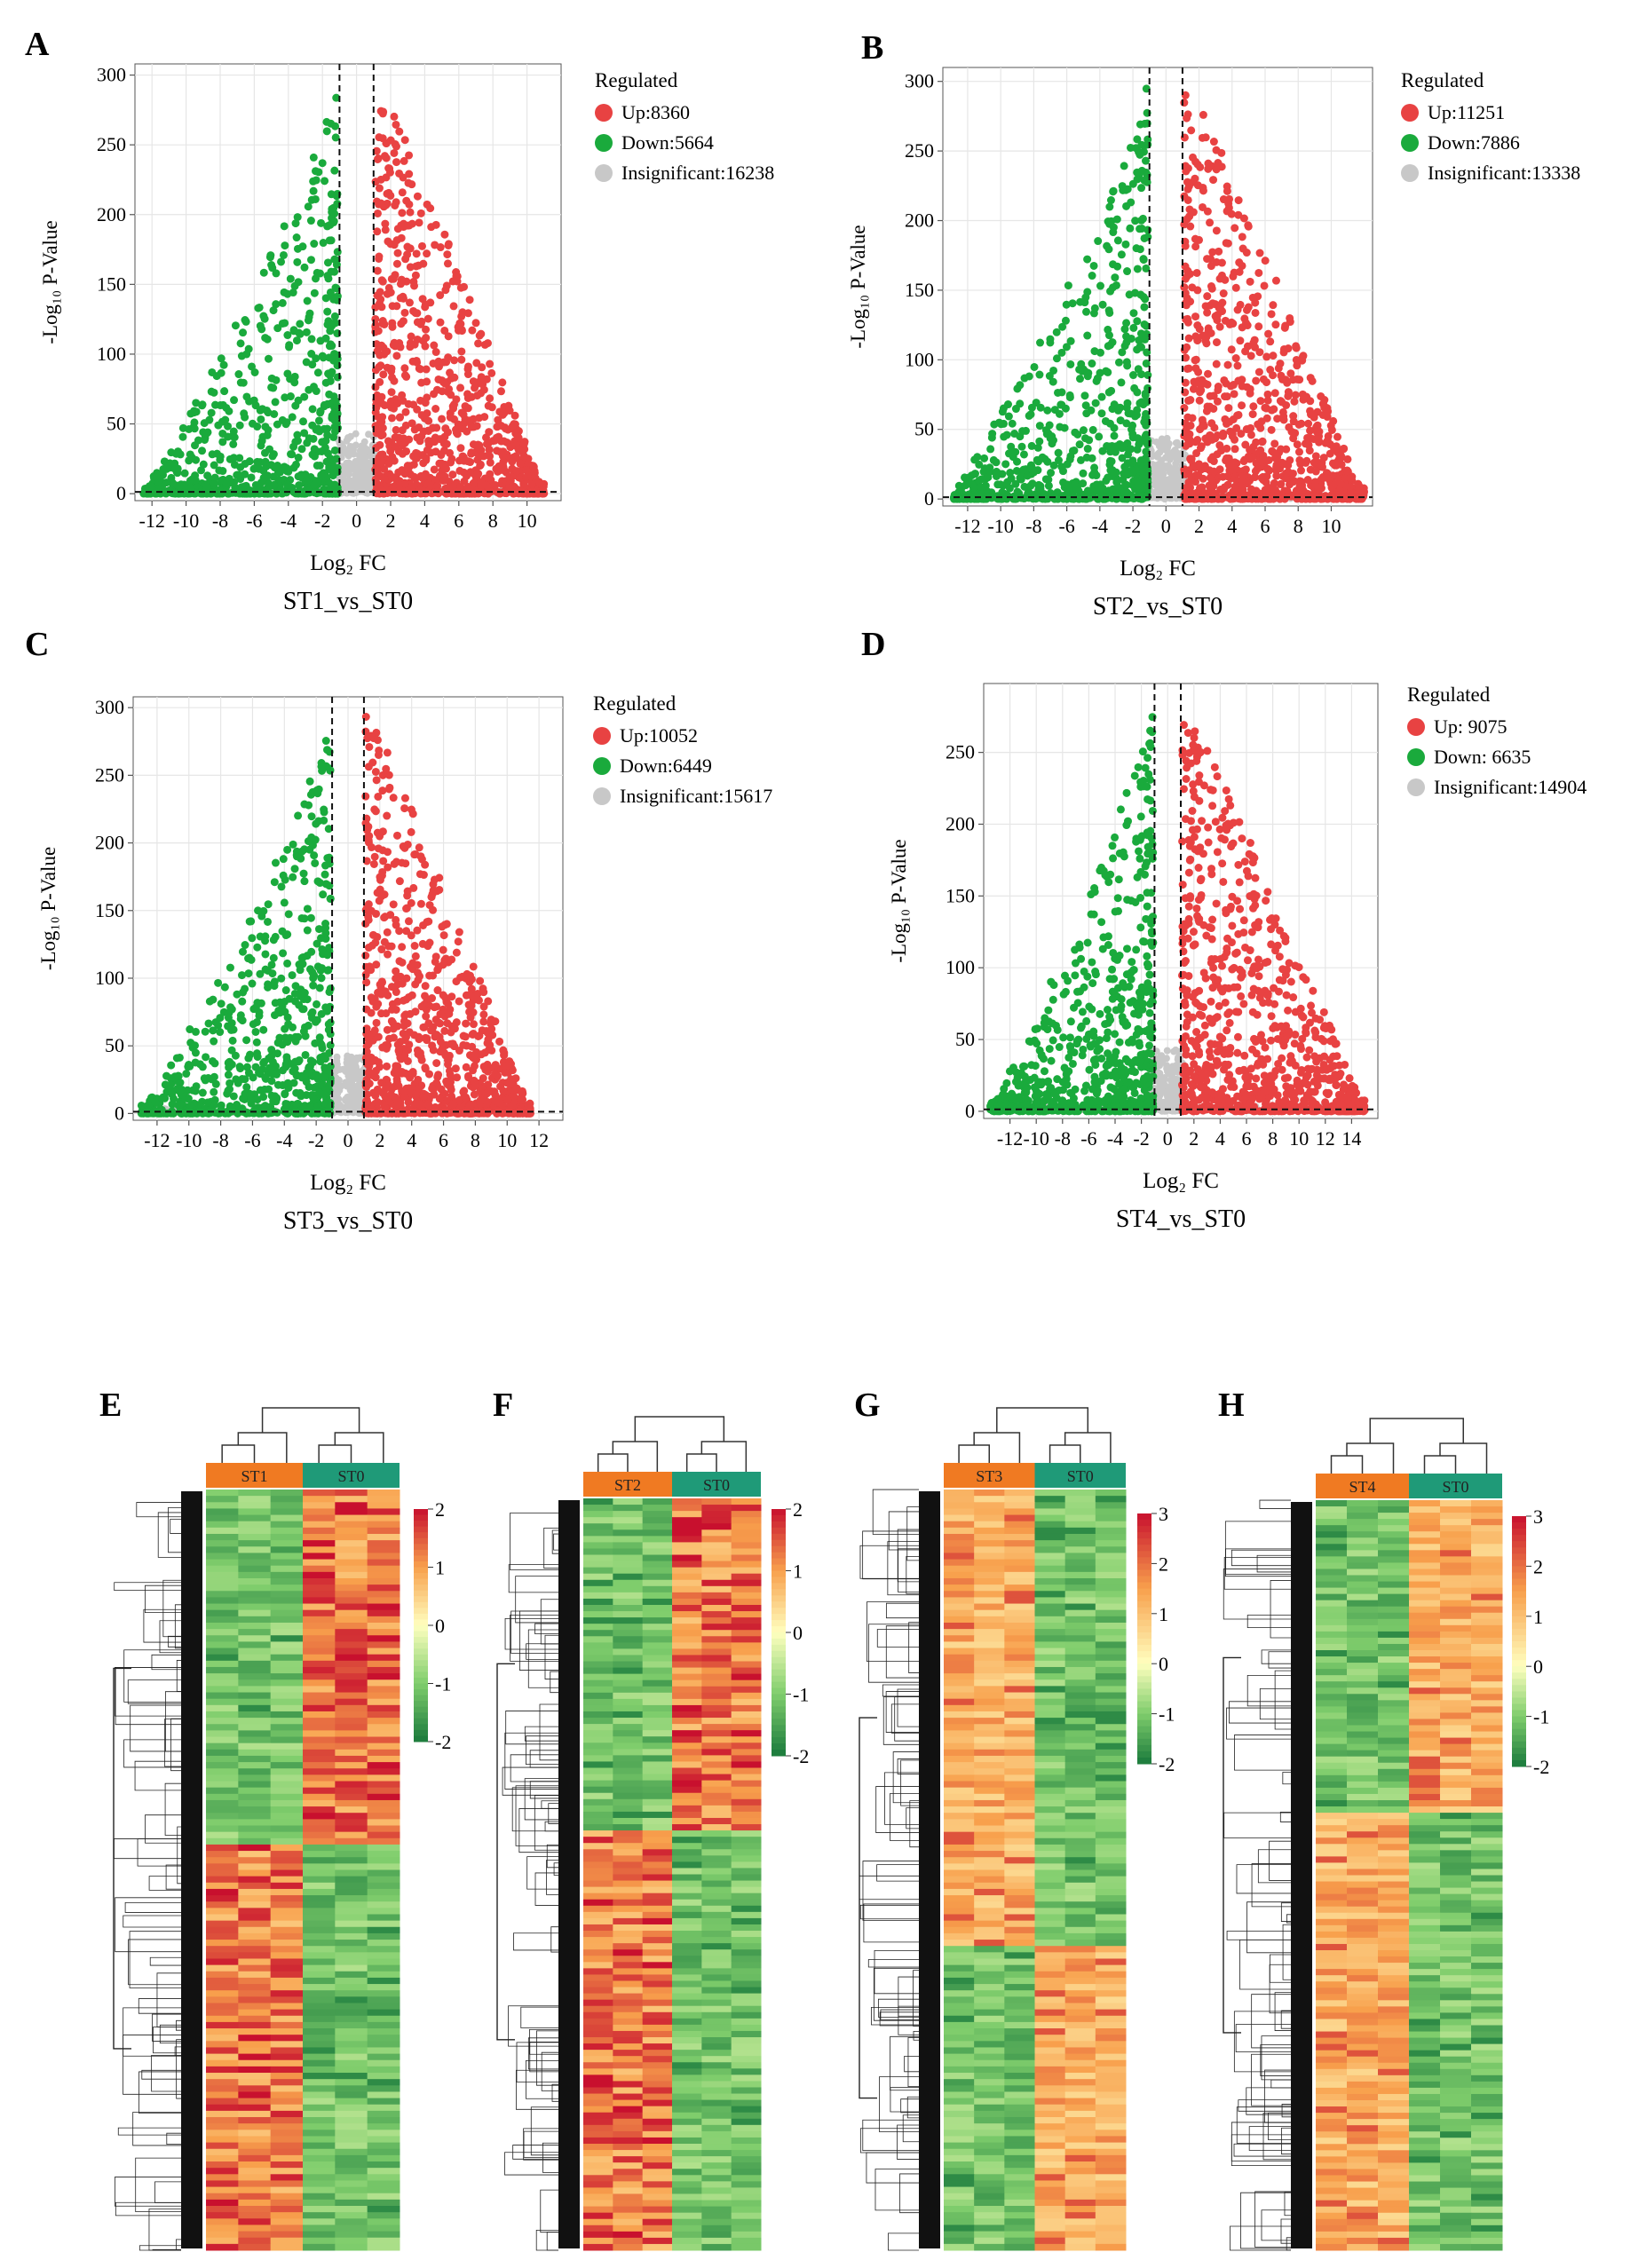 The height and width of the screenshot is (2268, 1646). What do you see at coordinates (872, 48) in the screenshot?
I see `panel-letter: B` at bounding box center [872, 48].